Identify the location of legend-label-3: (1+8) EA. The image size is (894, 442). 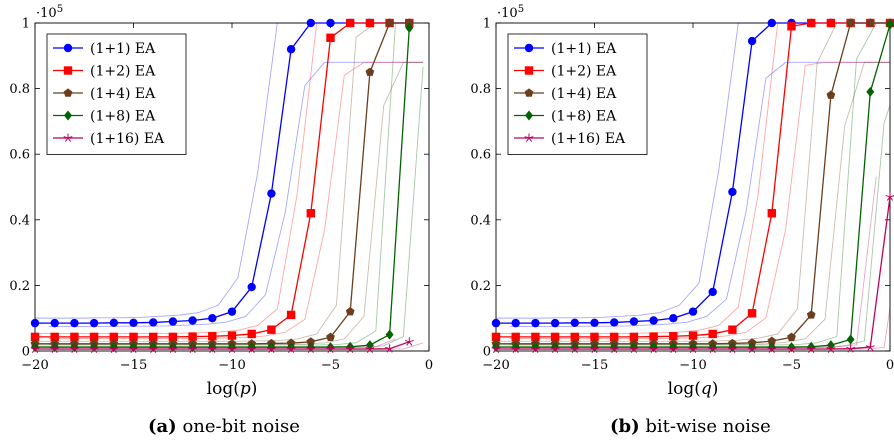
(123, 117).